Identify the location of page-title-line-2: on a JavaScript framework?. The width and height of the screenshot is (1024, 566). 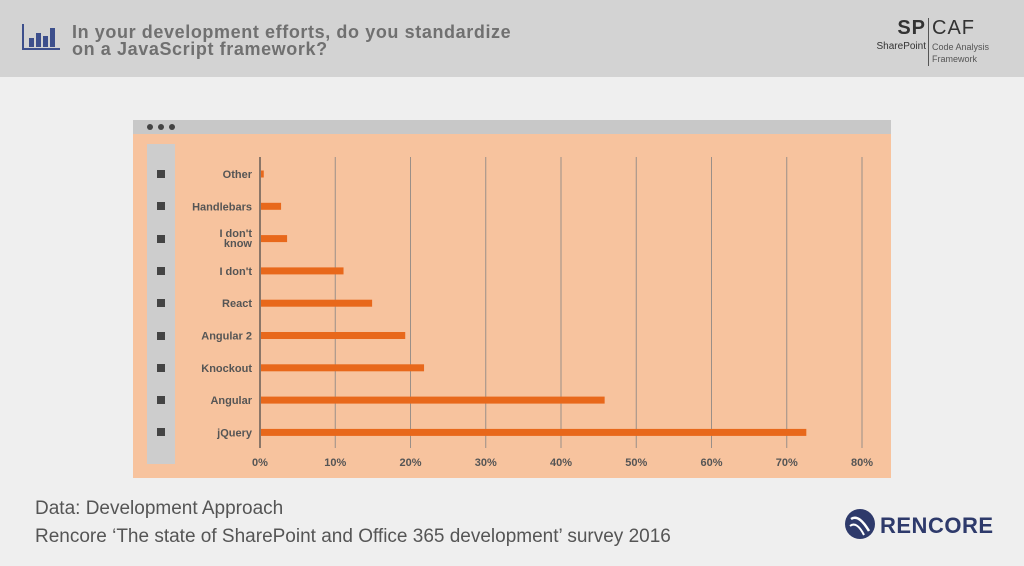
(200, 49).